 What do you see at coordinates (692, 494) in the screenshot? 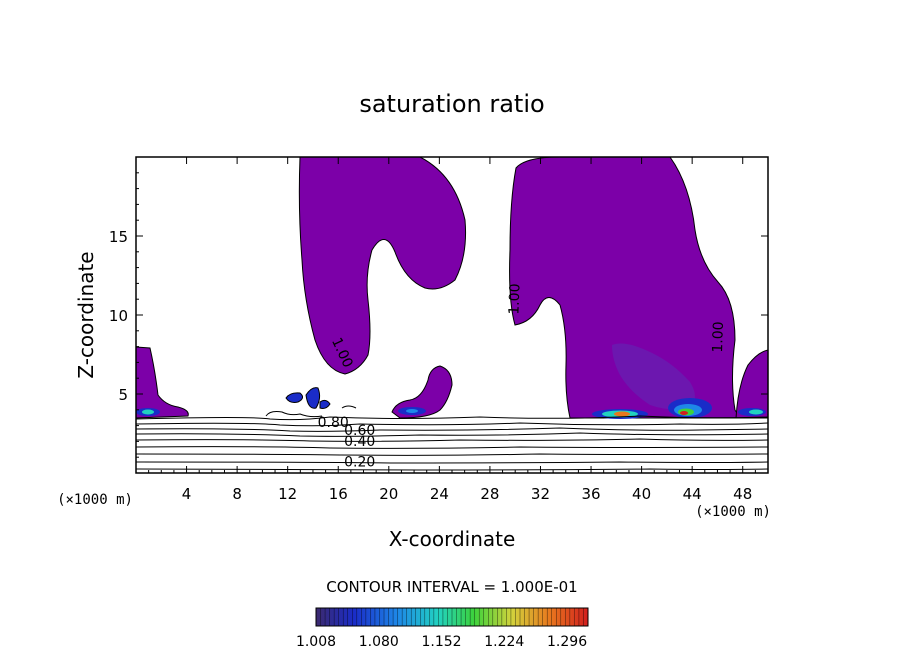
I see `x-tick-label: 44` at bounding box center [692, 494].